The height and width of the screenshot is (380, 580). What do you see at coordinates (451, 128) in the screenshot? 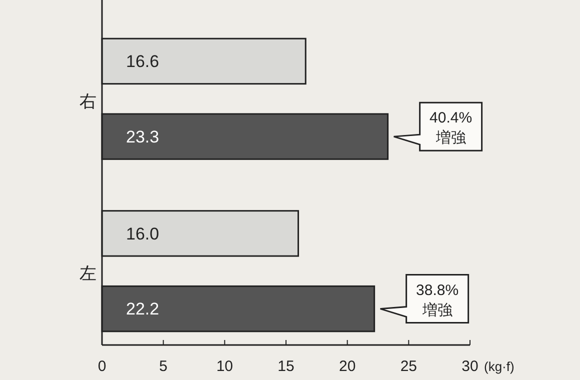
I see `annotation: 40.4% 増強` at bounding box center [451, 128].